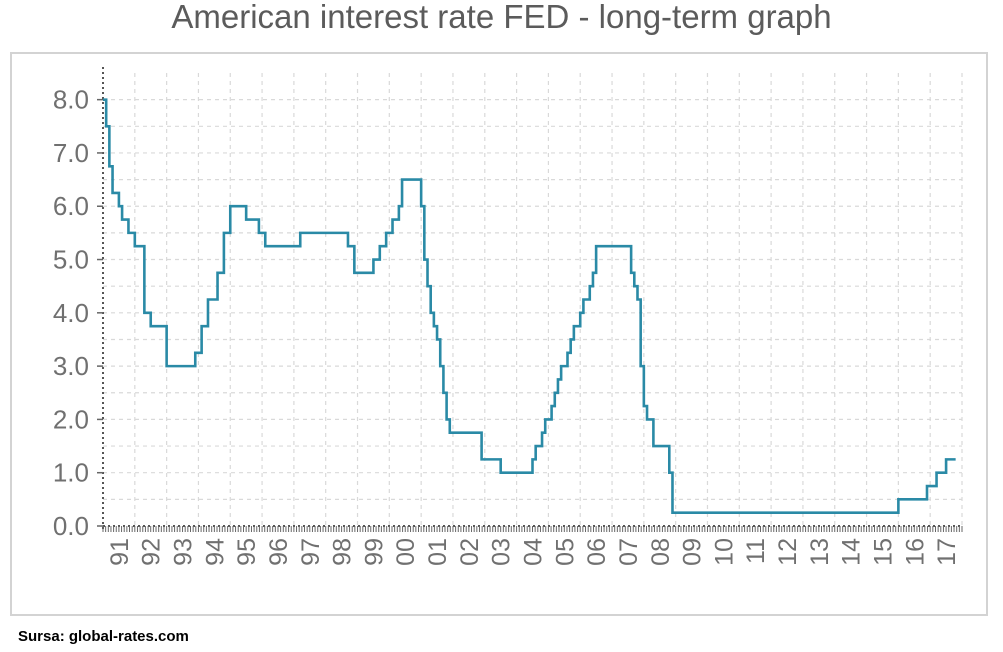 The image size is (1003, 652). What do you see at coordinates (374, 552) in the screenshot?
I see `x-tick-label: 99` at bounding box center [374, 552].